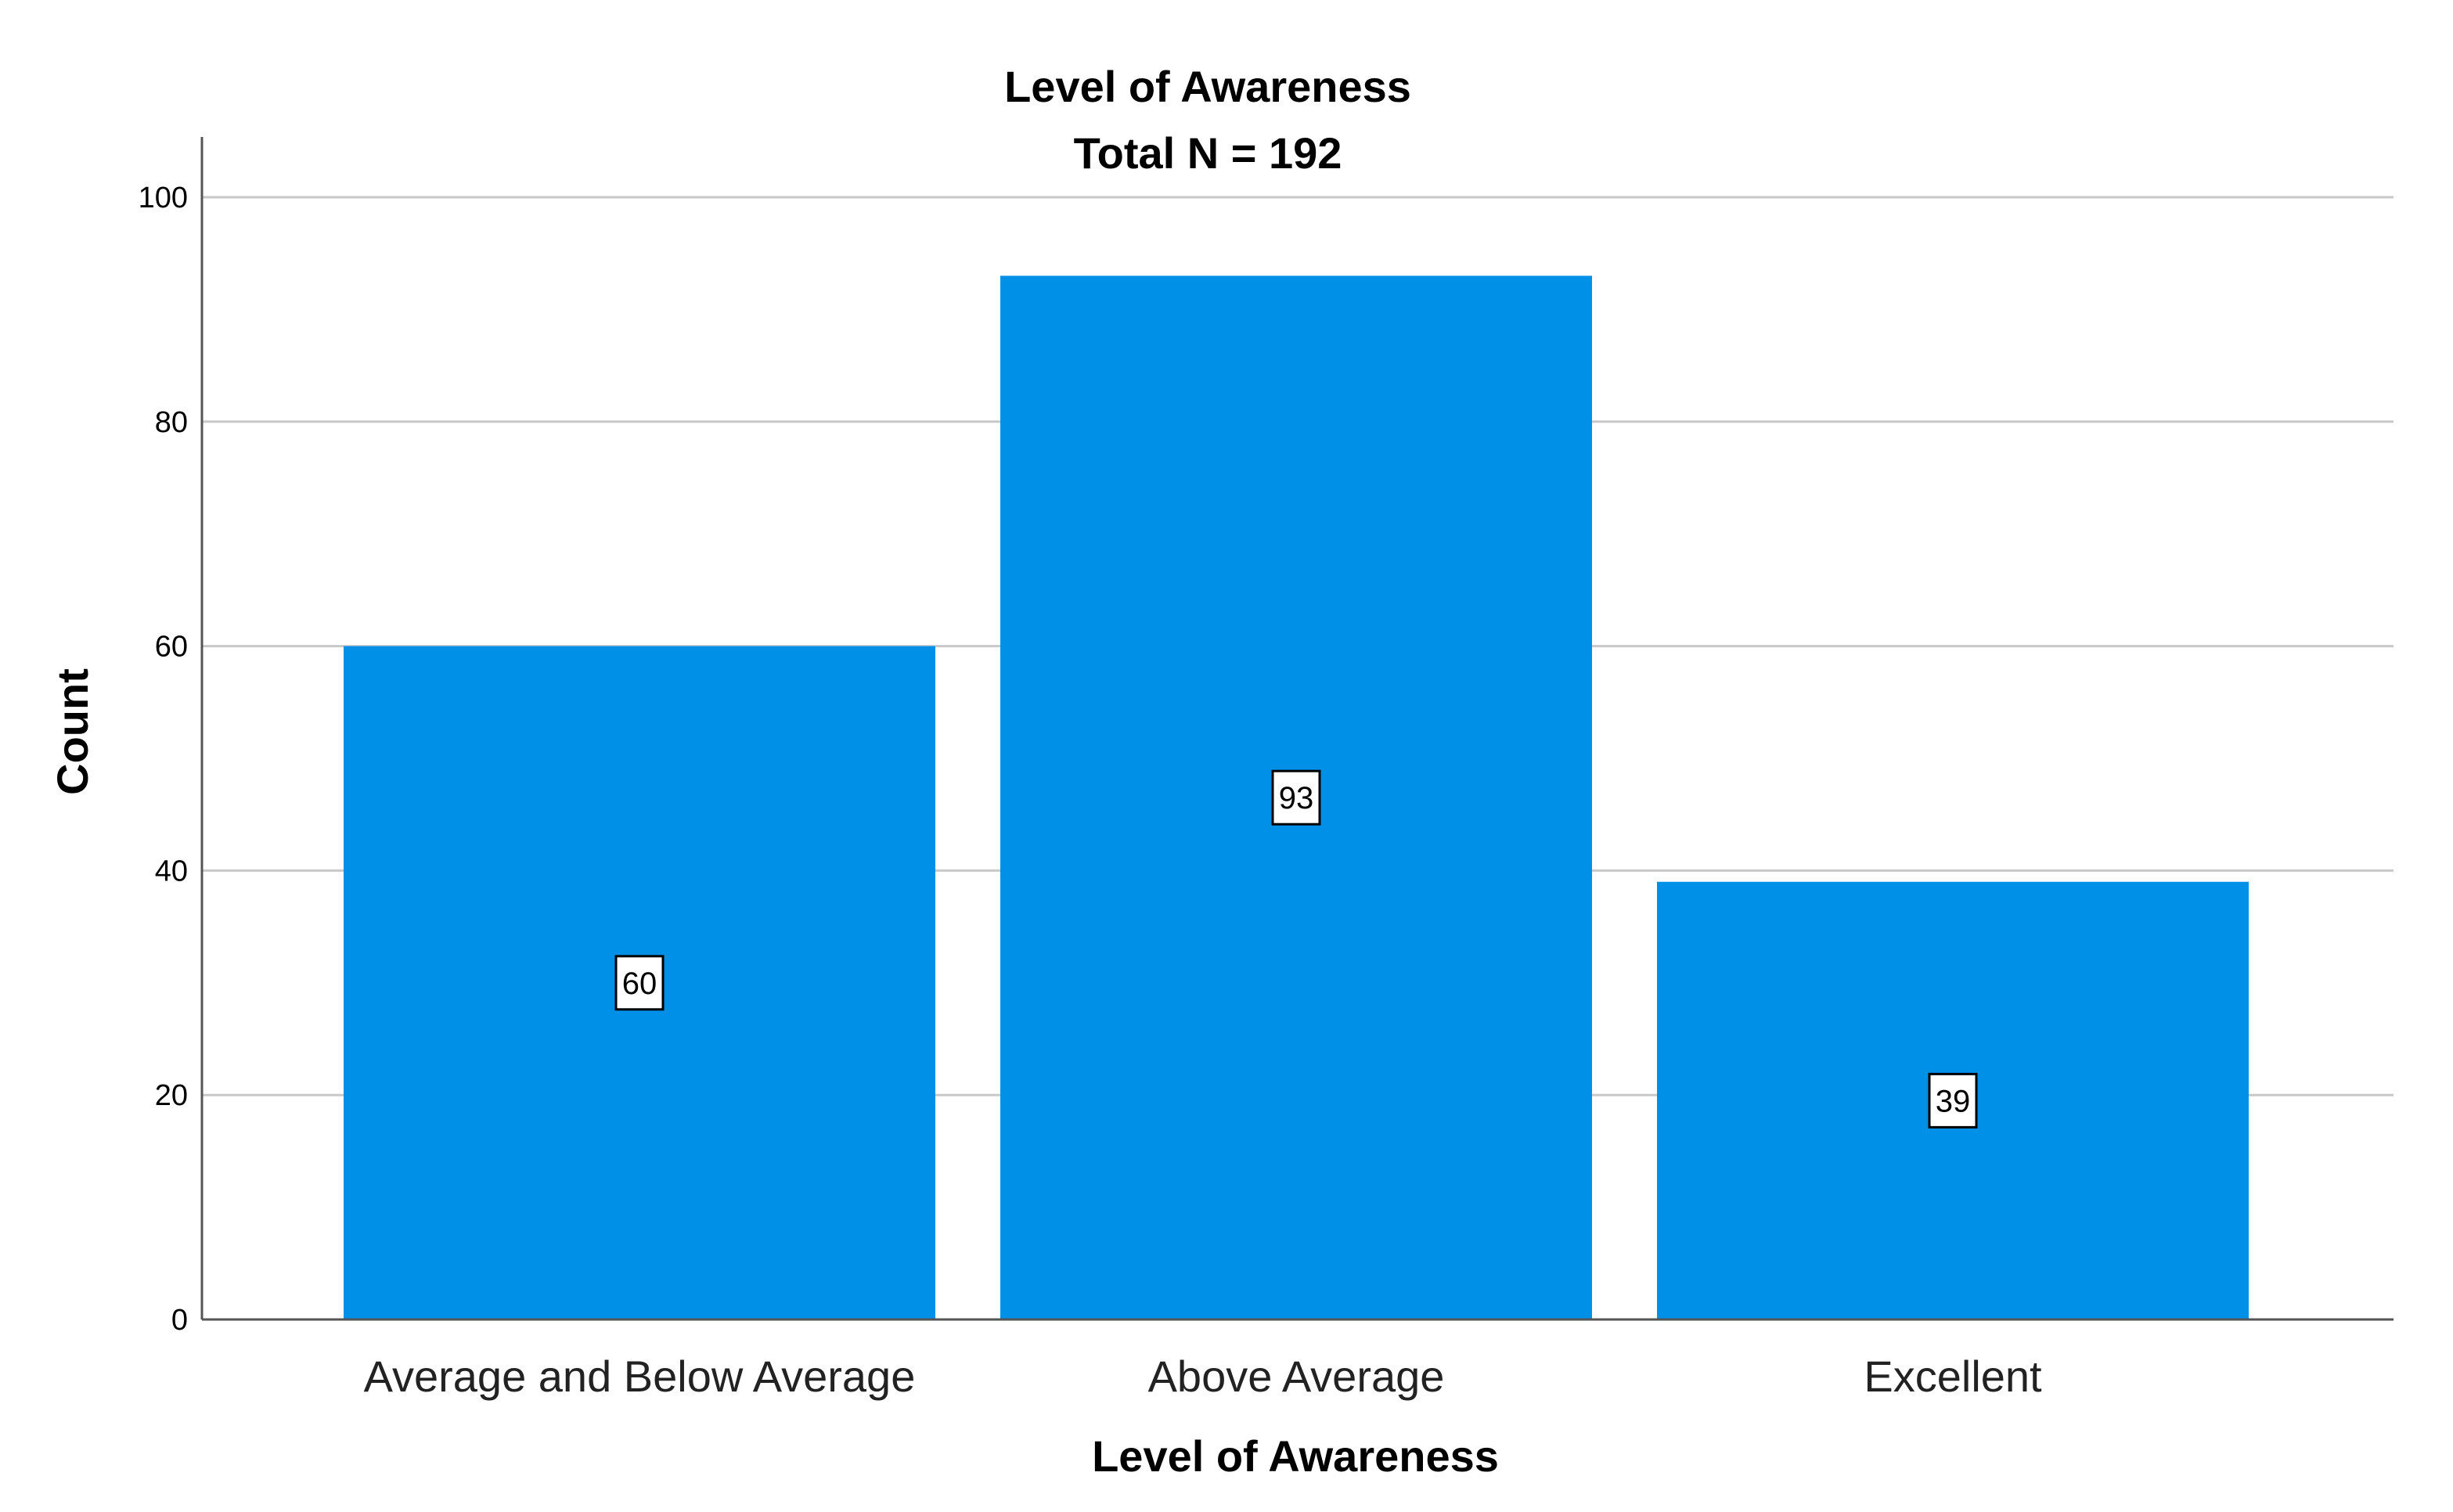  Describe the element at coordinates (171, 1095) in the screenshot. I see `y-tick-label: 20` at that location.